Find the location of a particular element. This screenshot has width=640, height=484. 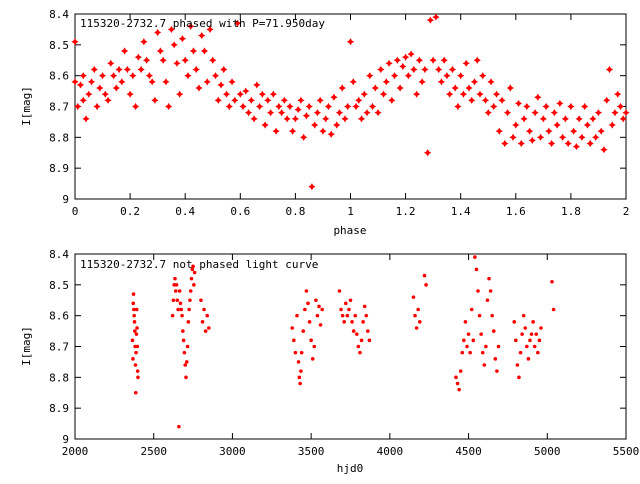

y-tick-label: 8.6 is located at coordinates (59, 76).